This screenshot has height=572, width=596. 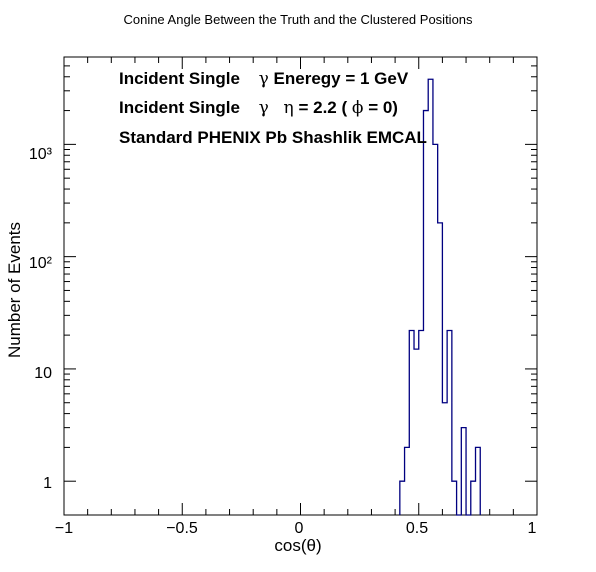 What do you see at coordinates (417, 528) in the screenshot?
I see `x-tick-label-05: 0.5` at bounding box center [417, 528].